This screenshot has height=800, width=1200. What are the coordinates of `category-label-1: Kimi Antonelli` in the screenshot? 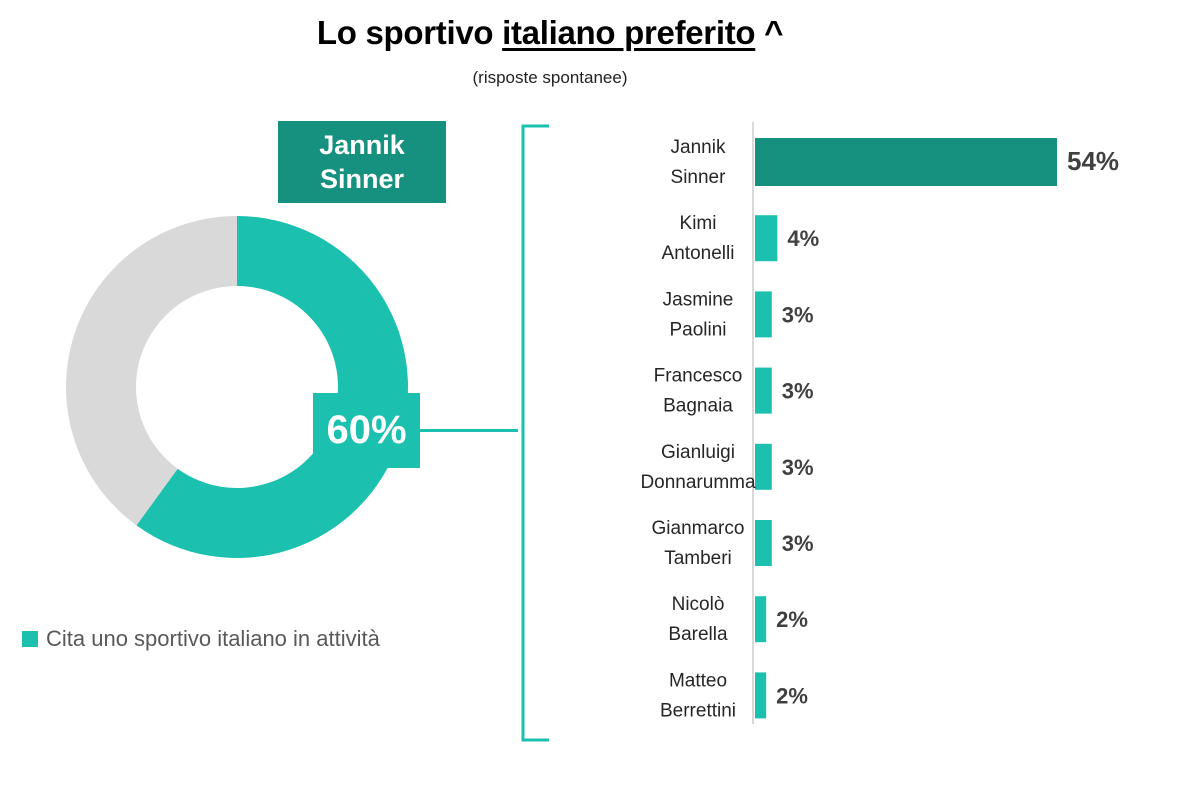 It's located at (698, 238).